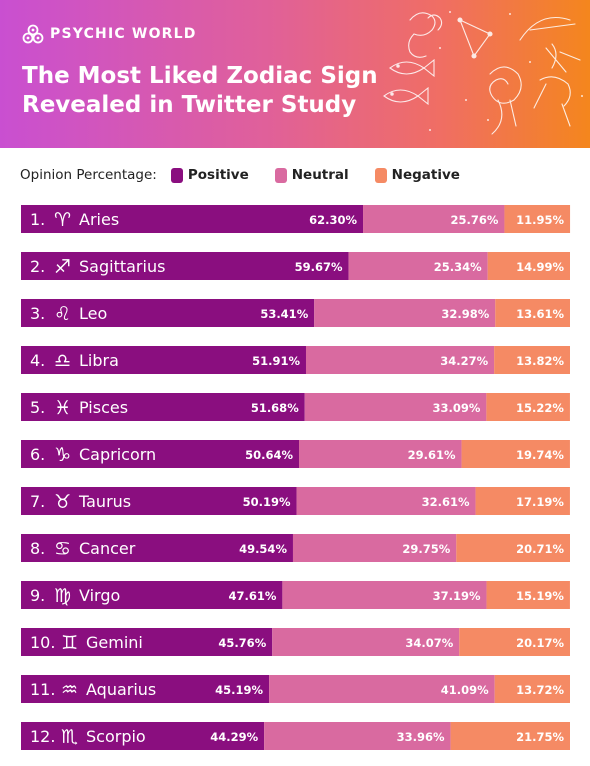 The height and width of the screenshot is (766, 590). What do you see at coordinates (42, 736) in the screenshot?
I see `category-rank: 12.` at bounding box center [42, 736].